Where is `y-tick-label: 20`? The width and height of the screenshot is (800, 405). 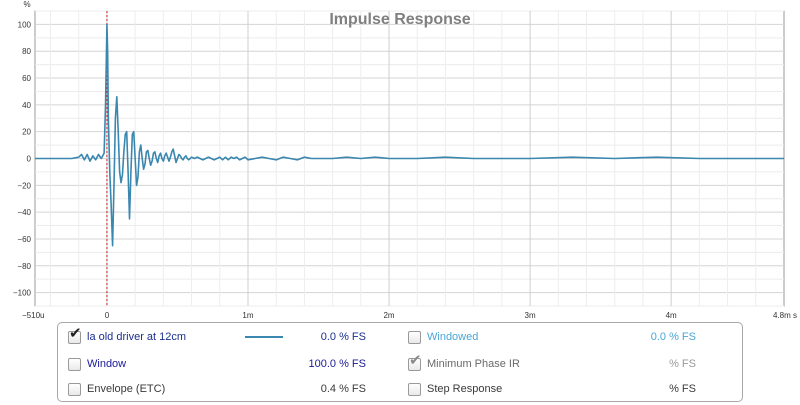
y-tick-label: 20 is located at coordinates (26, 132).